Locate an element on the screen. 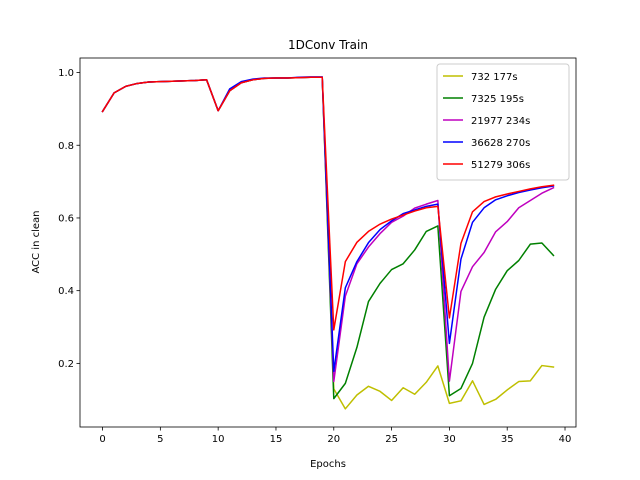  x-tick-label: 30 is located at coordinates (449, 439).